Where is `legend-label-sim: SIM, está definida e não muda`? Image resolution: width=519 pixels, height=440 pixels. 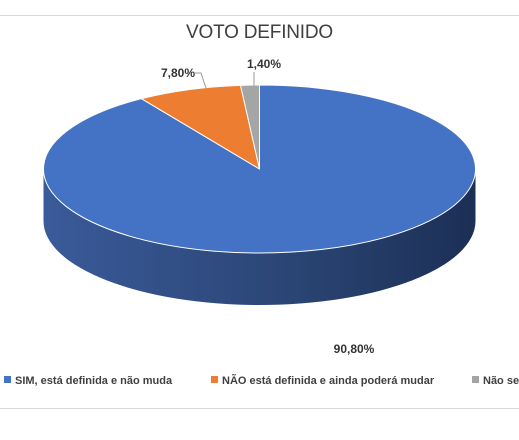 legend-label-sim: SIM, está definida e não muda is located at coordinates (94, 381).